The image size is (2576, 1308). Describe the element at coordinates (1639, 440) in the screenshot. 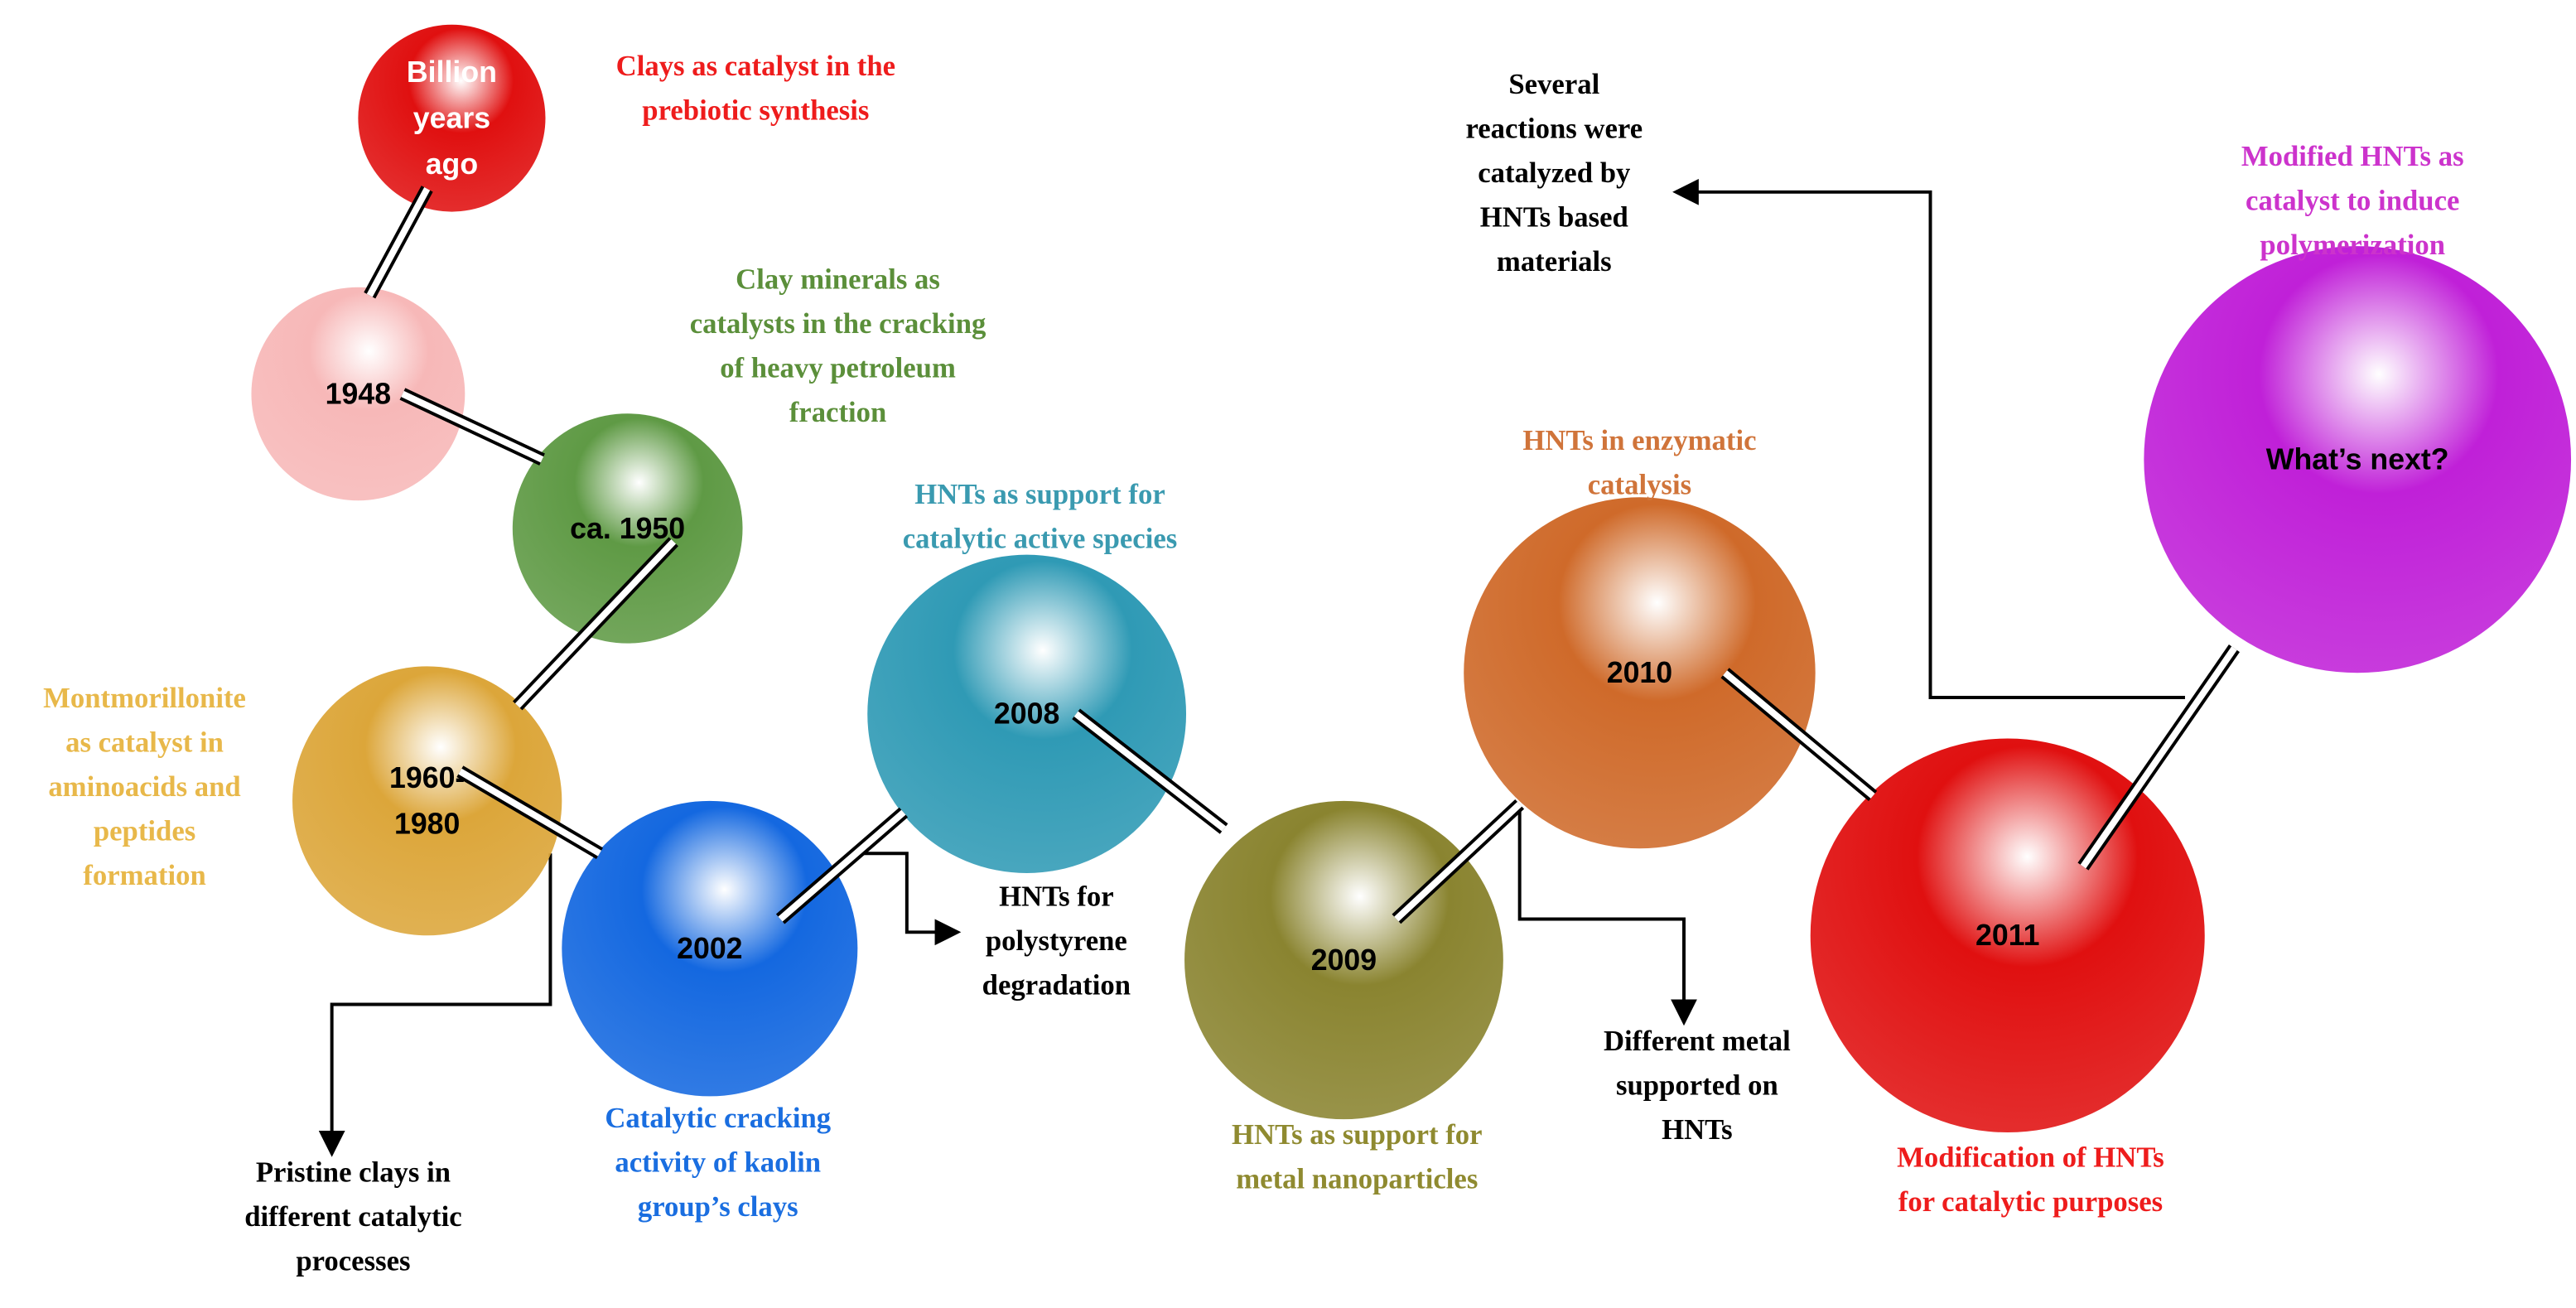

I see `caption: HNTs in enzymatic` at that location.